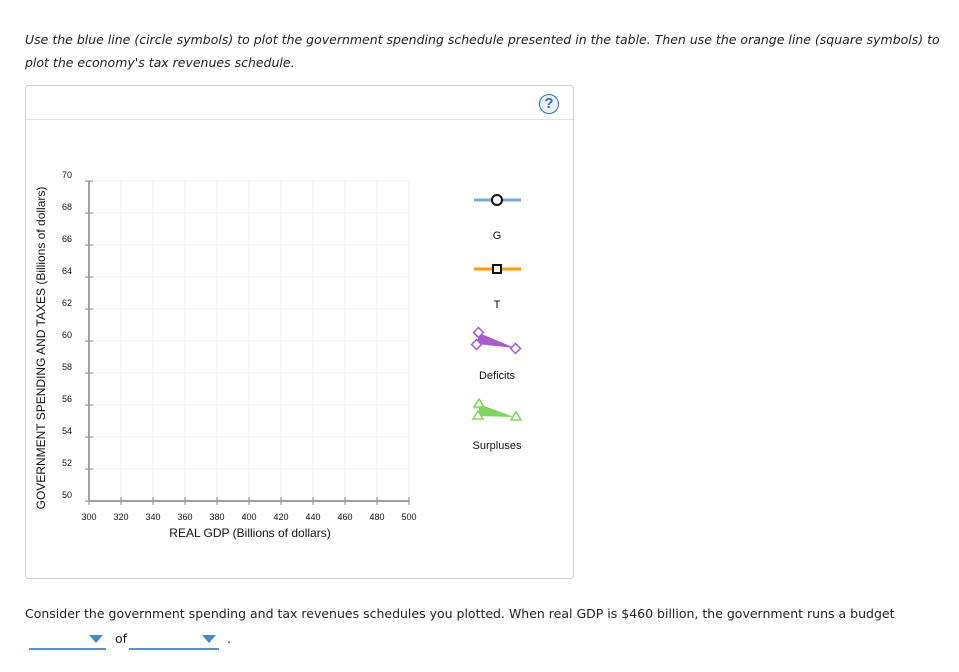  I want to click on svg-text: 380, so click(216, 517).